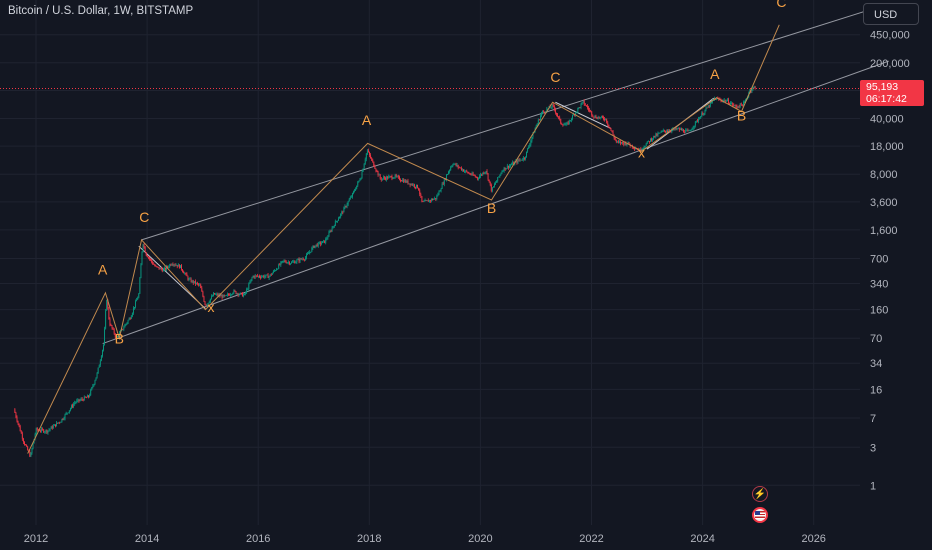 This screenshot has height=550, width=932. What do you see at coordinates (891, 14) in the screenshot?
I see `currency-button: USD` at bounding box center [891, 14].